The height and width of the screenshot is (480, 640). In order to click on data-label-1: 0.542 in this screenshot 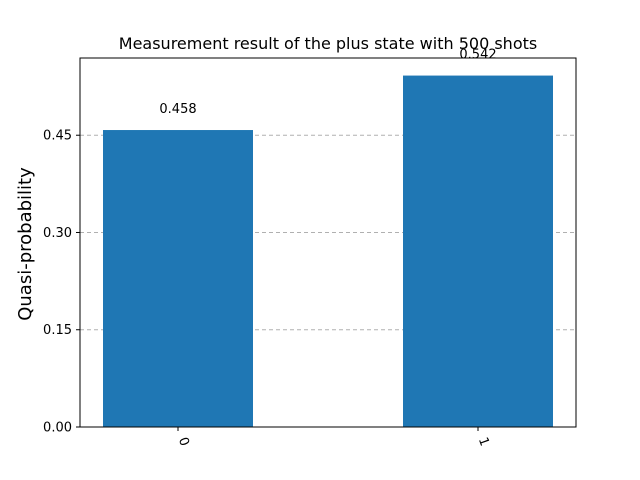, I will do `click(477, 55)`.